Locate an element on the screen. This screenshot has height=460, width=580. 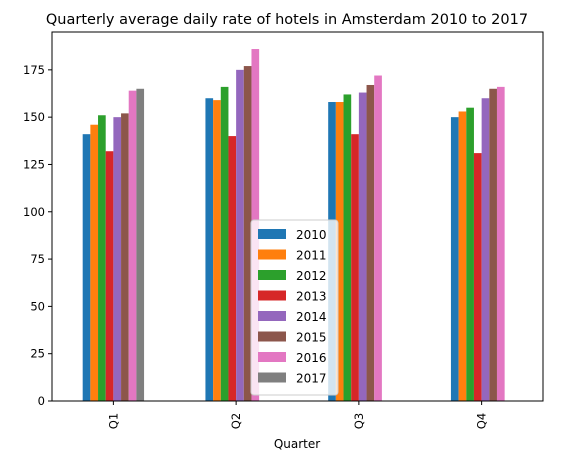
bar-q1-2012 is located at coordinates (102, 258).